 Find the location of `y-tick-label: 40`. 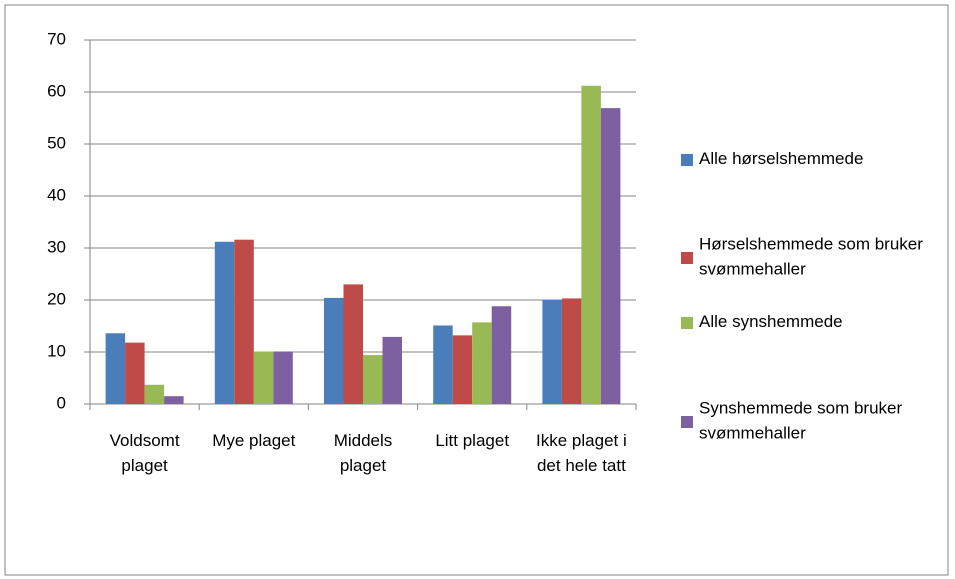

y-tick-label: 40 is located at coordinates (56, 194).